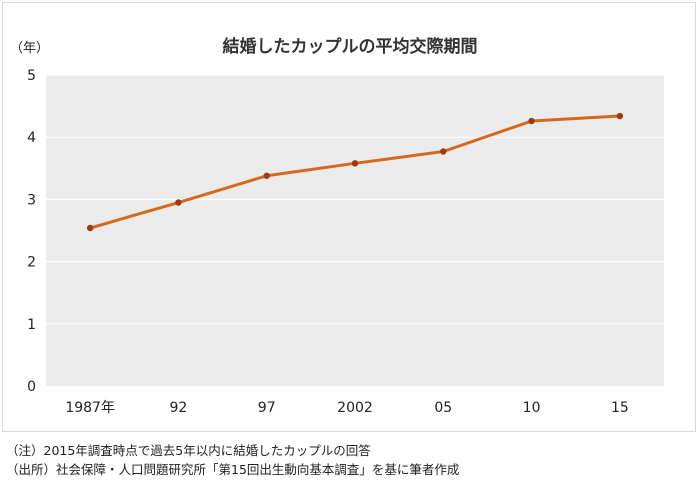 The width and height of the screenshot is (700, 491). Describe the element at coordinates (233, 469) in the screenshot. I see `note-source: （出所）社会保障・人口問題研究所「第15回出生動向基本調査」を基に筆者作成` at that location.